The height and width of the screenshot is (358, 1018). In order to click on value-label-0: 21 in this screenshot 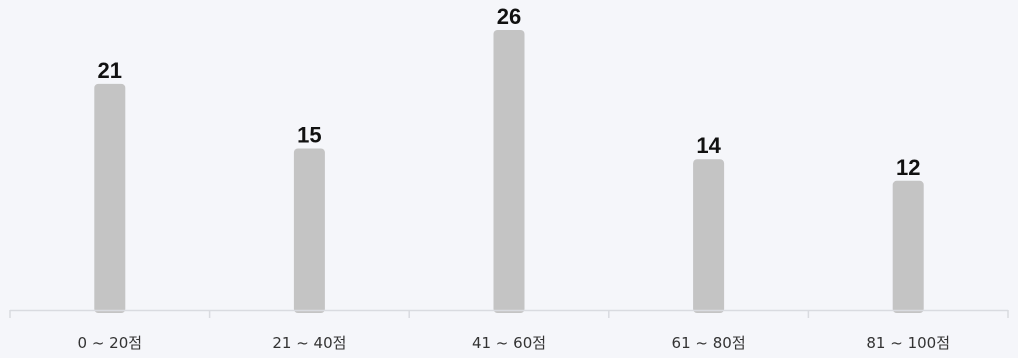, I will do `click(110, 70)`.